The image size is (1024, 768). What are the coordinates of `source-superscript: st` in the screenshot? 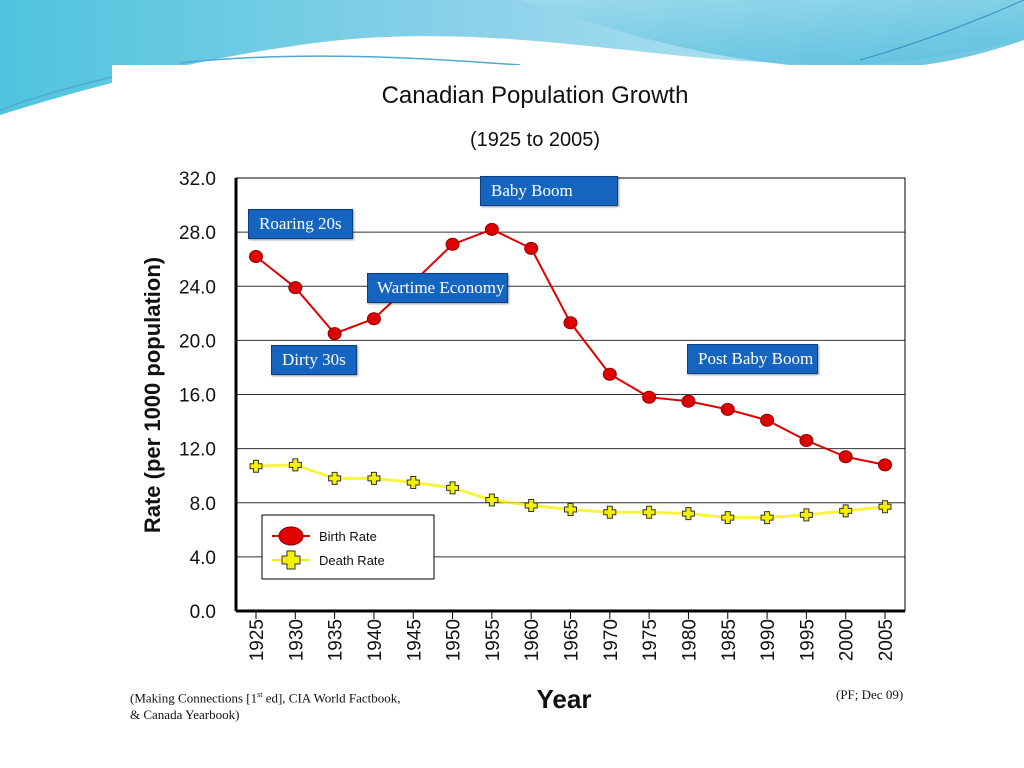 It's located at (260, 694).